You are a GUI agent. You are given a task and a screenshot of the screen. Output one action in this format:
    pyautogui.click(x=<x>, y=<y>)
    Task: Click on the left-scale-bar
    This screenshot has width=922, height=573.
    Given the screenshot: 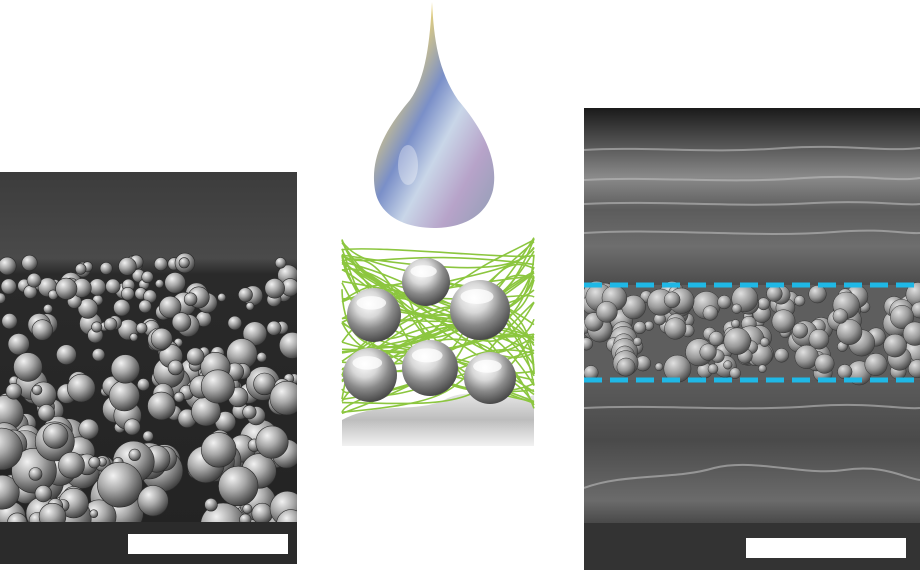 What is the action you would take?
    pyautogui.click(x=208, y=544)
    